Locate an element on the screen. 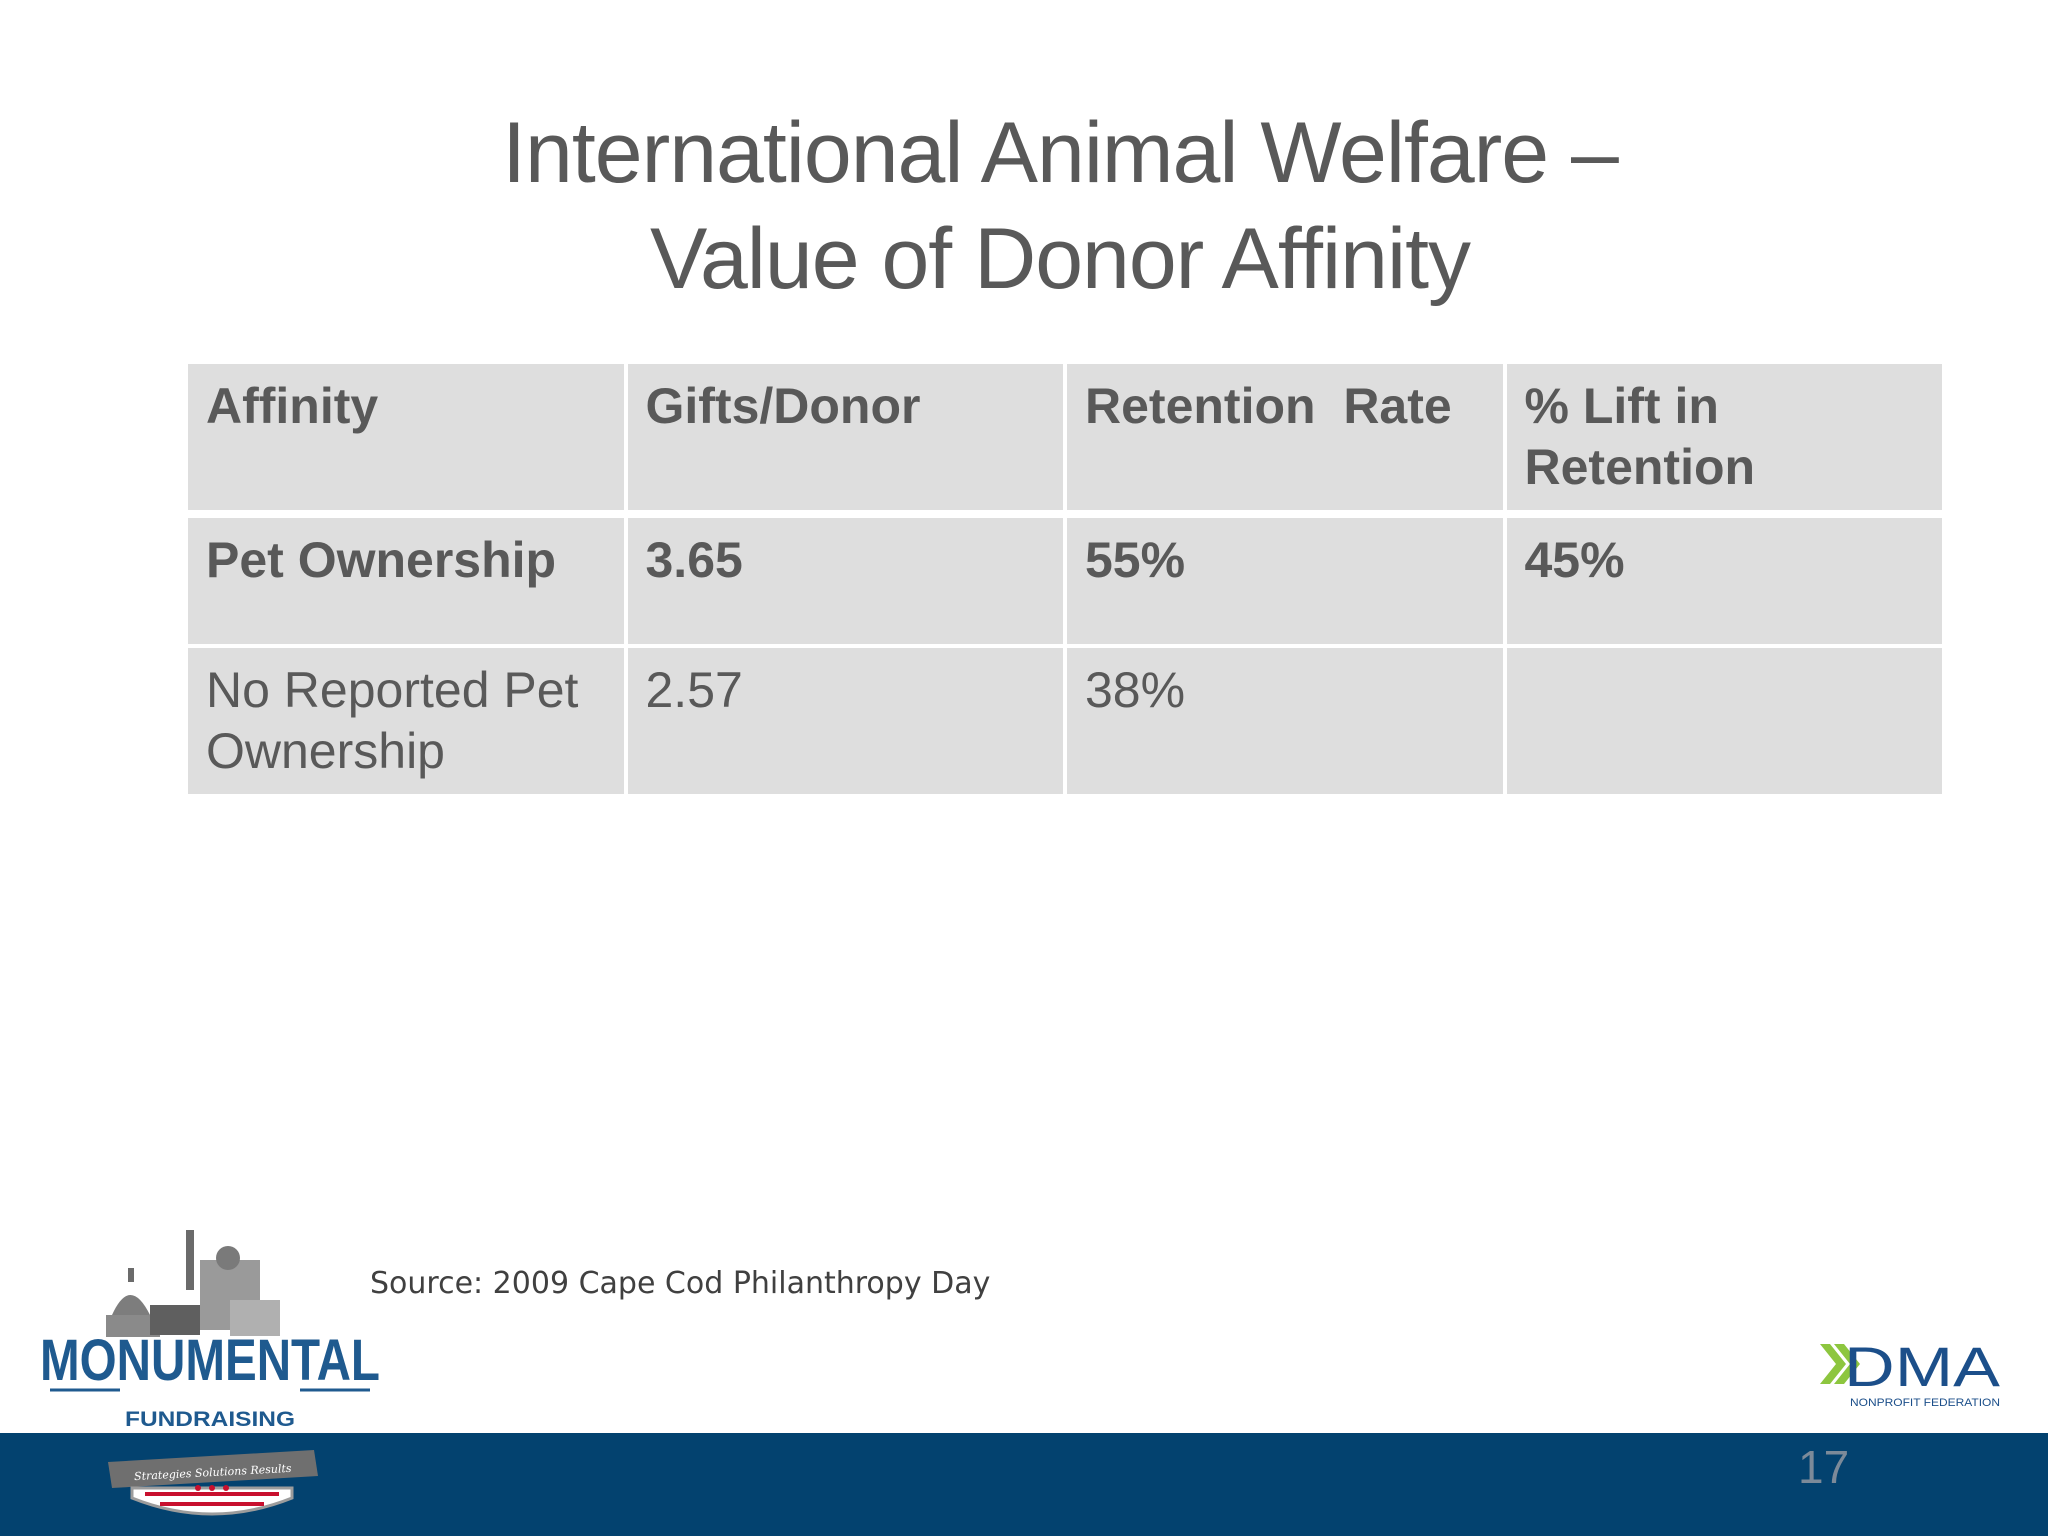  monumental-wordmark: MONUMENTAL is located at coordinates (210, 1360).